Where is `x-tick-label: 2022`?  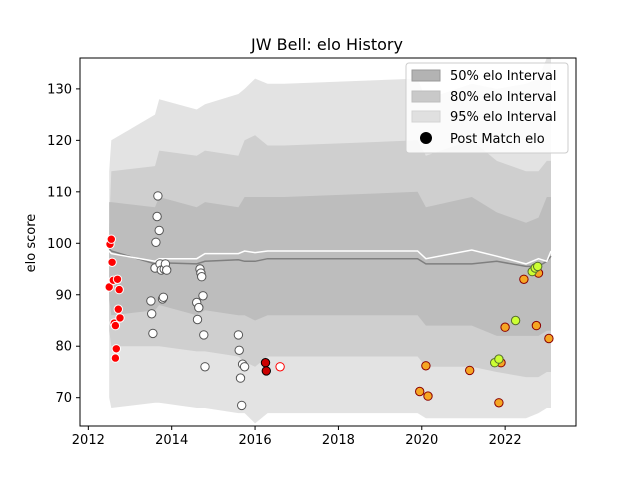 x-tick-label: 2022 is located at coordinates (505, 440).